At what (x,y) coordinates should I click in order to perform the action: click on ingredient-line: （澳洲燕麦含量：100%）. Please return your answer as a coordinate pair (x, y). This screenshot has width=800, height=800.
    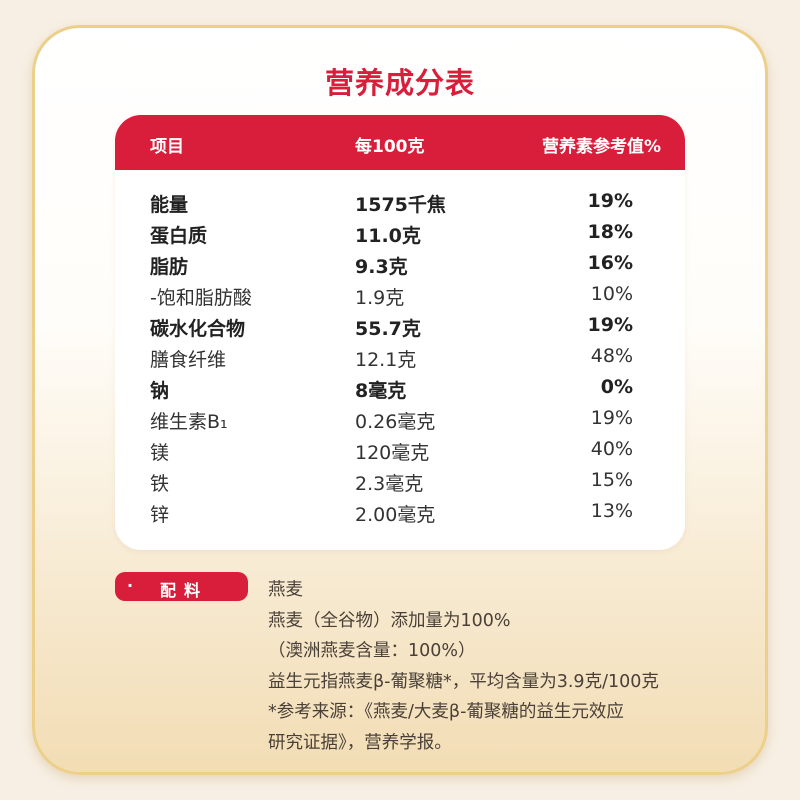
    Looking at the image, I should click on (372, 651).